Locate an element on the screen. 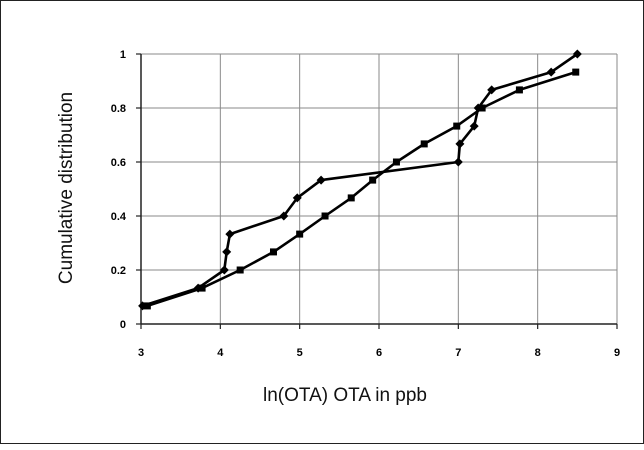 The height and width of the screenshot is (450, 644). y-tick-label: 0.6 is located at coordinates (118, 163).